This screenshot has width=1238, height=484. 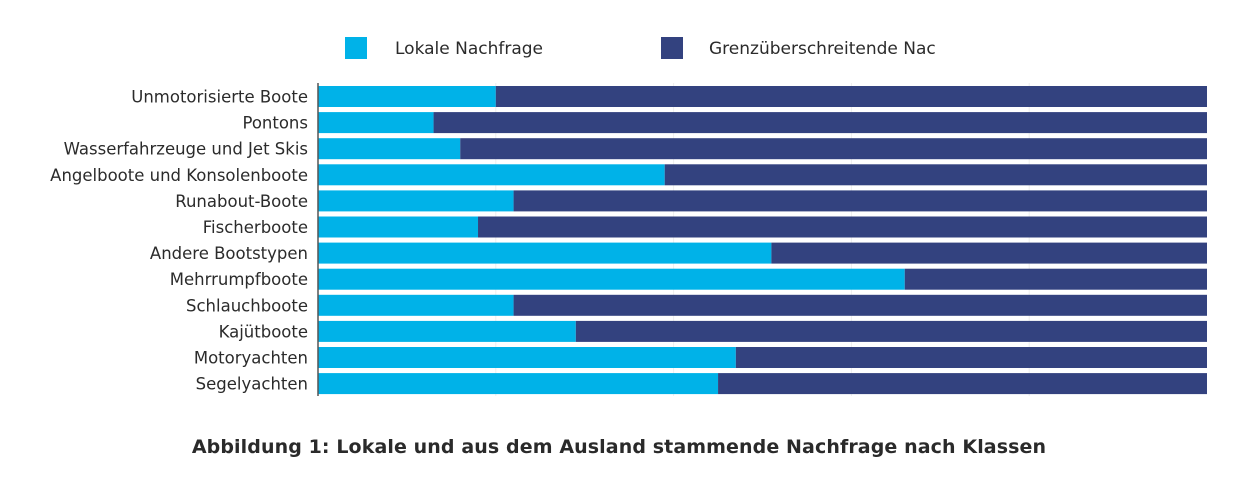 What do you see at coordinates (469, 49) in the screenshot?
I see `legend-label: Lokale Nachfrage` at bounding box center [469, 49].